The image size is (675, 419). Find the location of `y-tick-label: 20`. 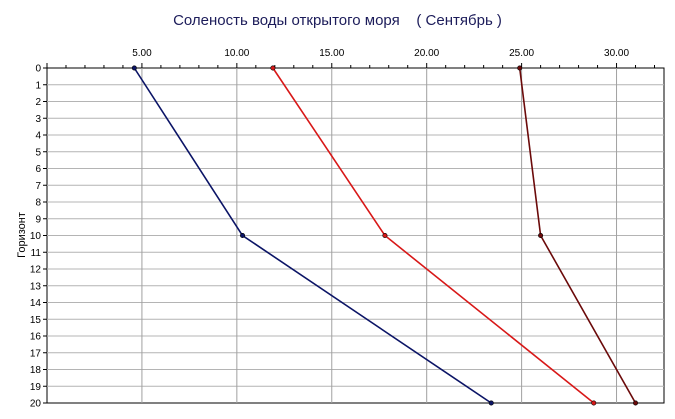

y-tick-label: 20 is located at coordinates (36, 404).